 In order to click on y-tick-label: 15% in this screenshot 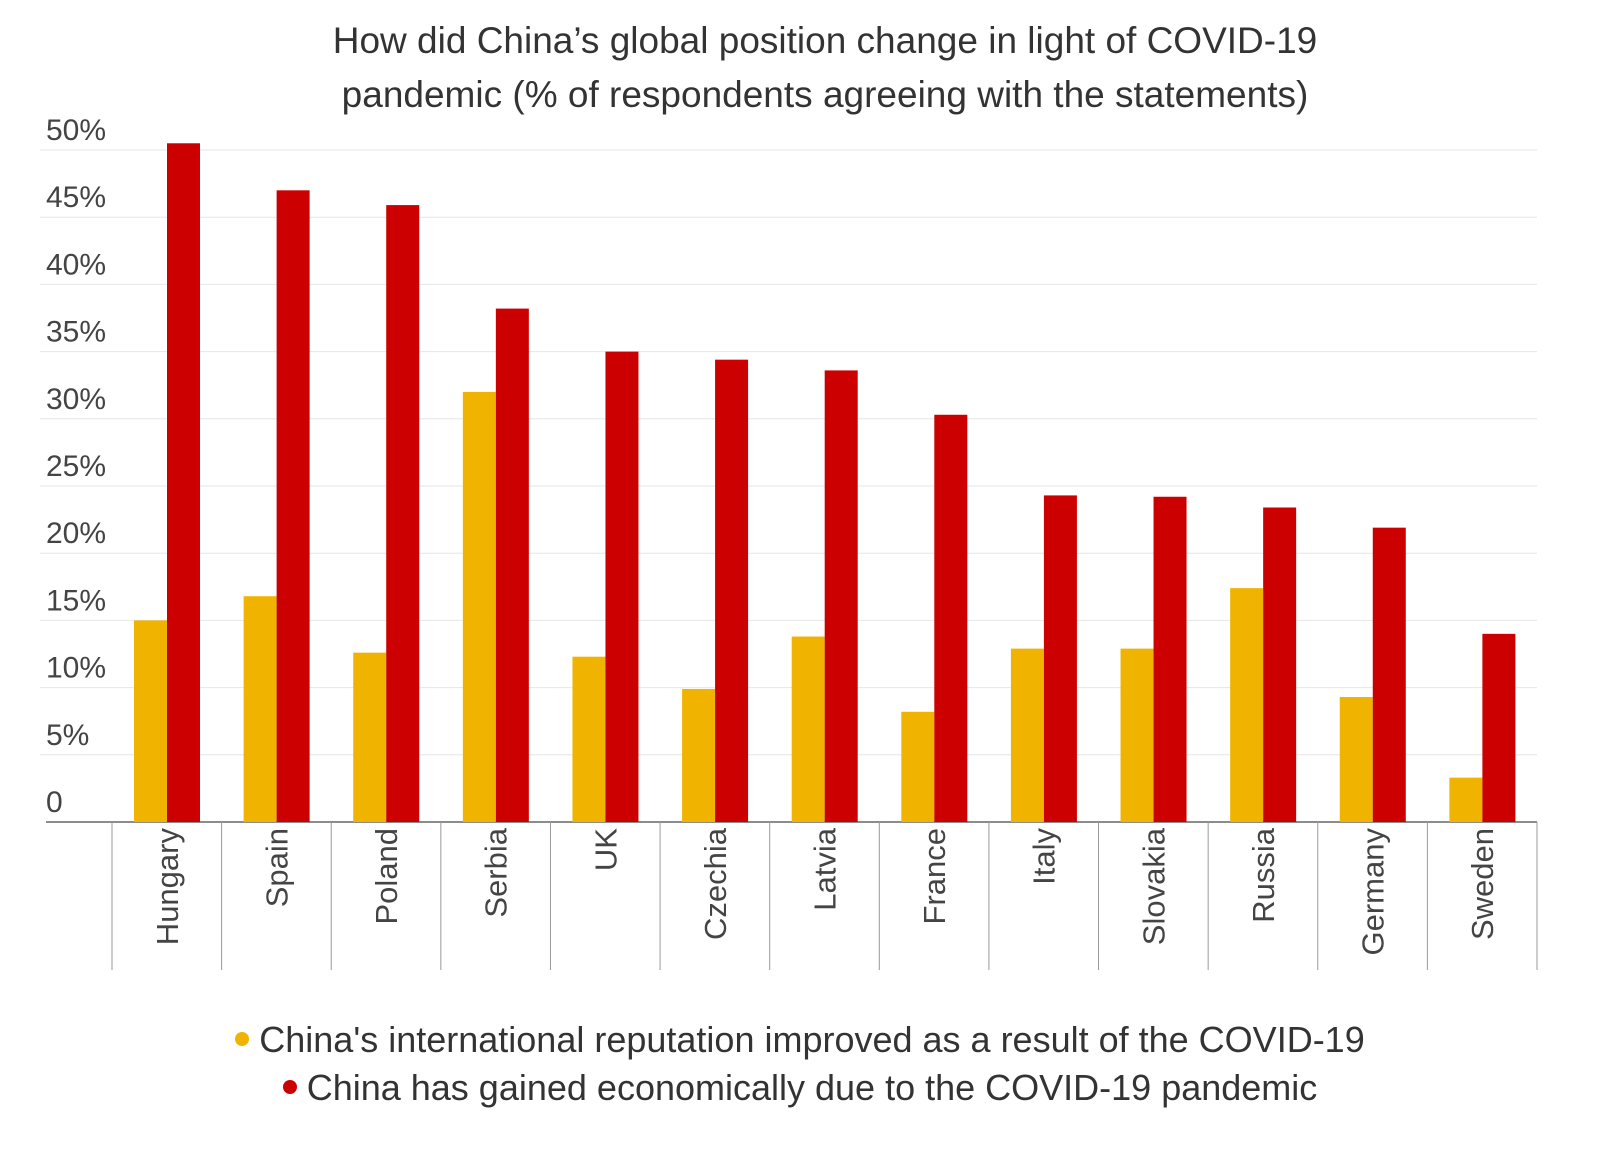, I will do `click(76, 600)`.